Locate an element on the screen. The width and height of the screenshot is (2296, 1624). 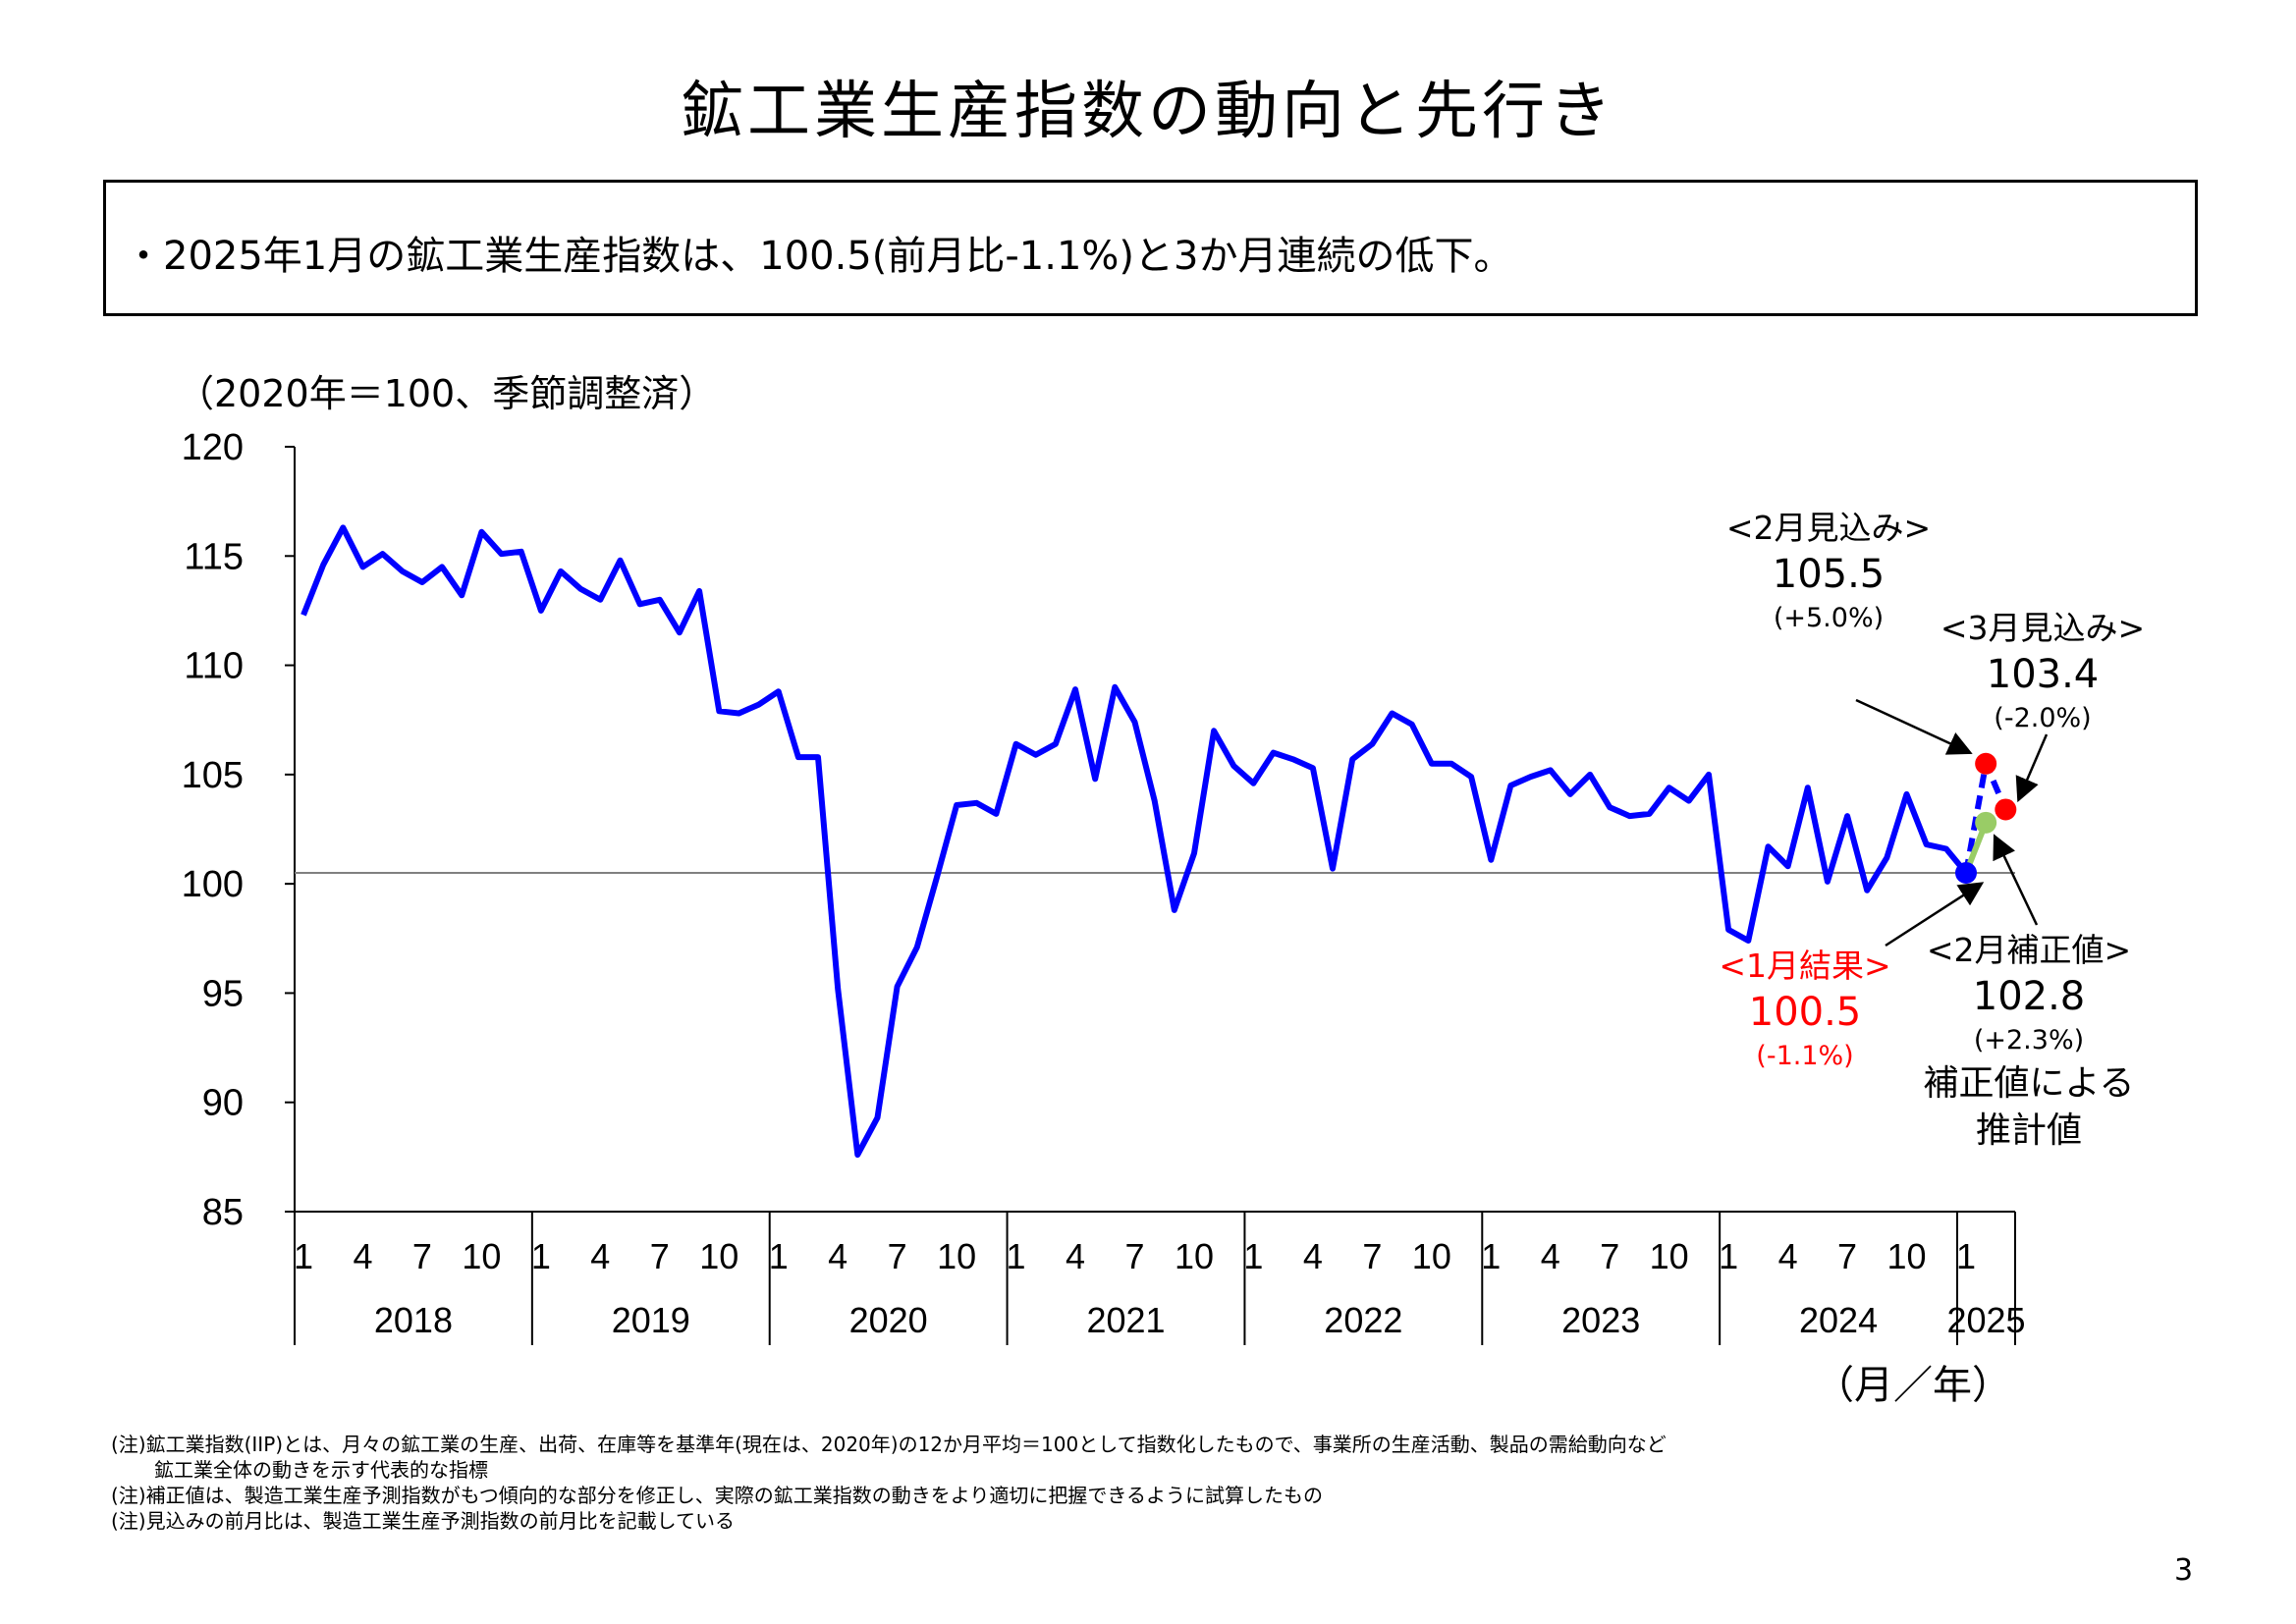
annotation-mar-forecast: <3月見込み> 103.4 (-2.0%) is located at coordinates (2043, 672).